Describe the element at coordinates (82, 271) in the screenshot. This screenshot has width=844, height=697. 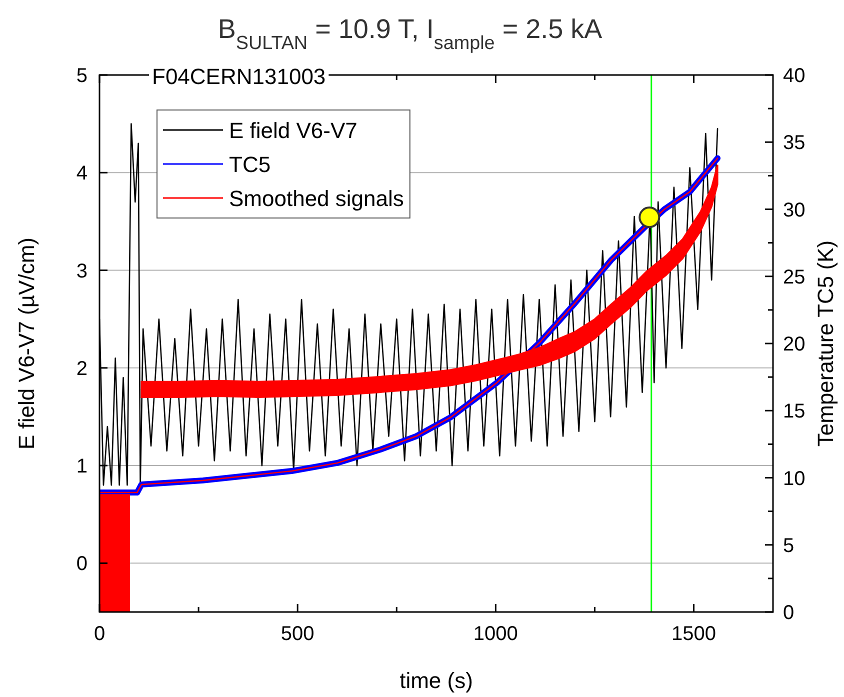
I see `y-tick-label: 3` at that location.